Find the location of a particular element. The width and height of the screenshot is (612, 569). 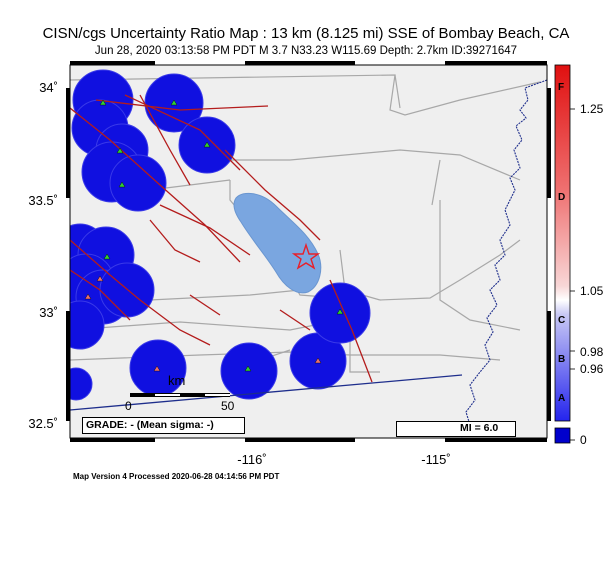

colorbar-label-0: 0 is located at coordinates (583, 440).